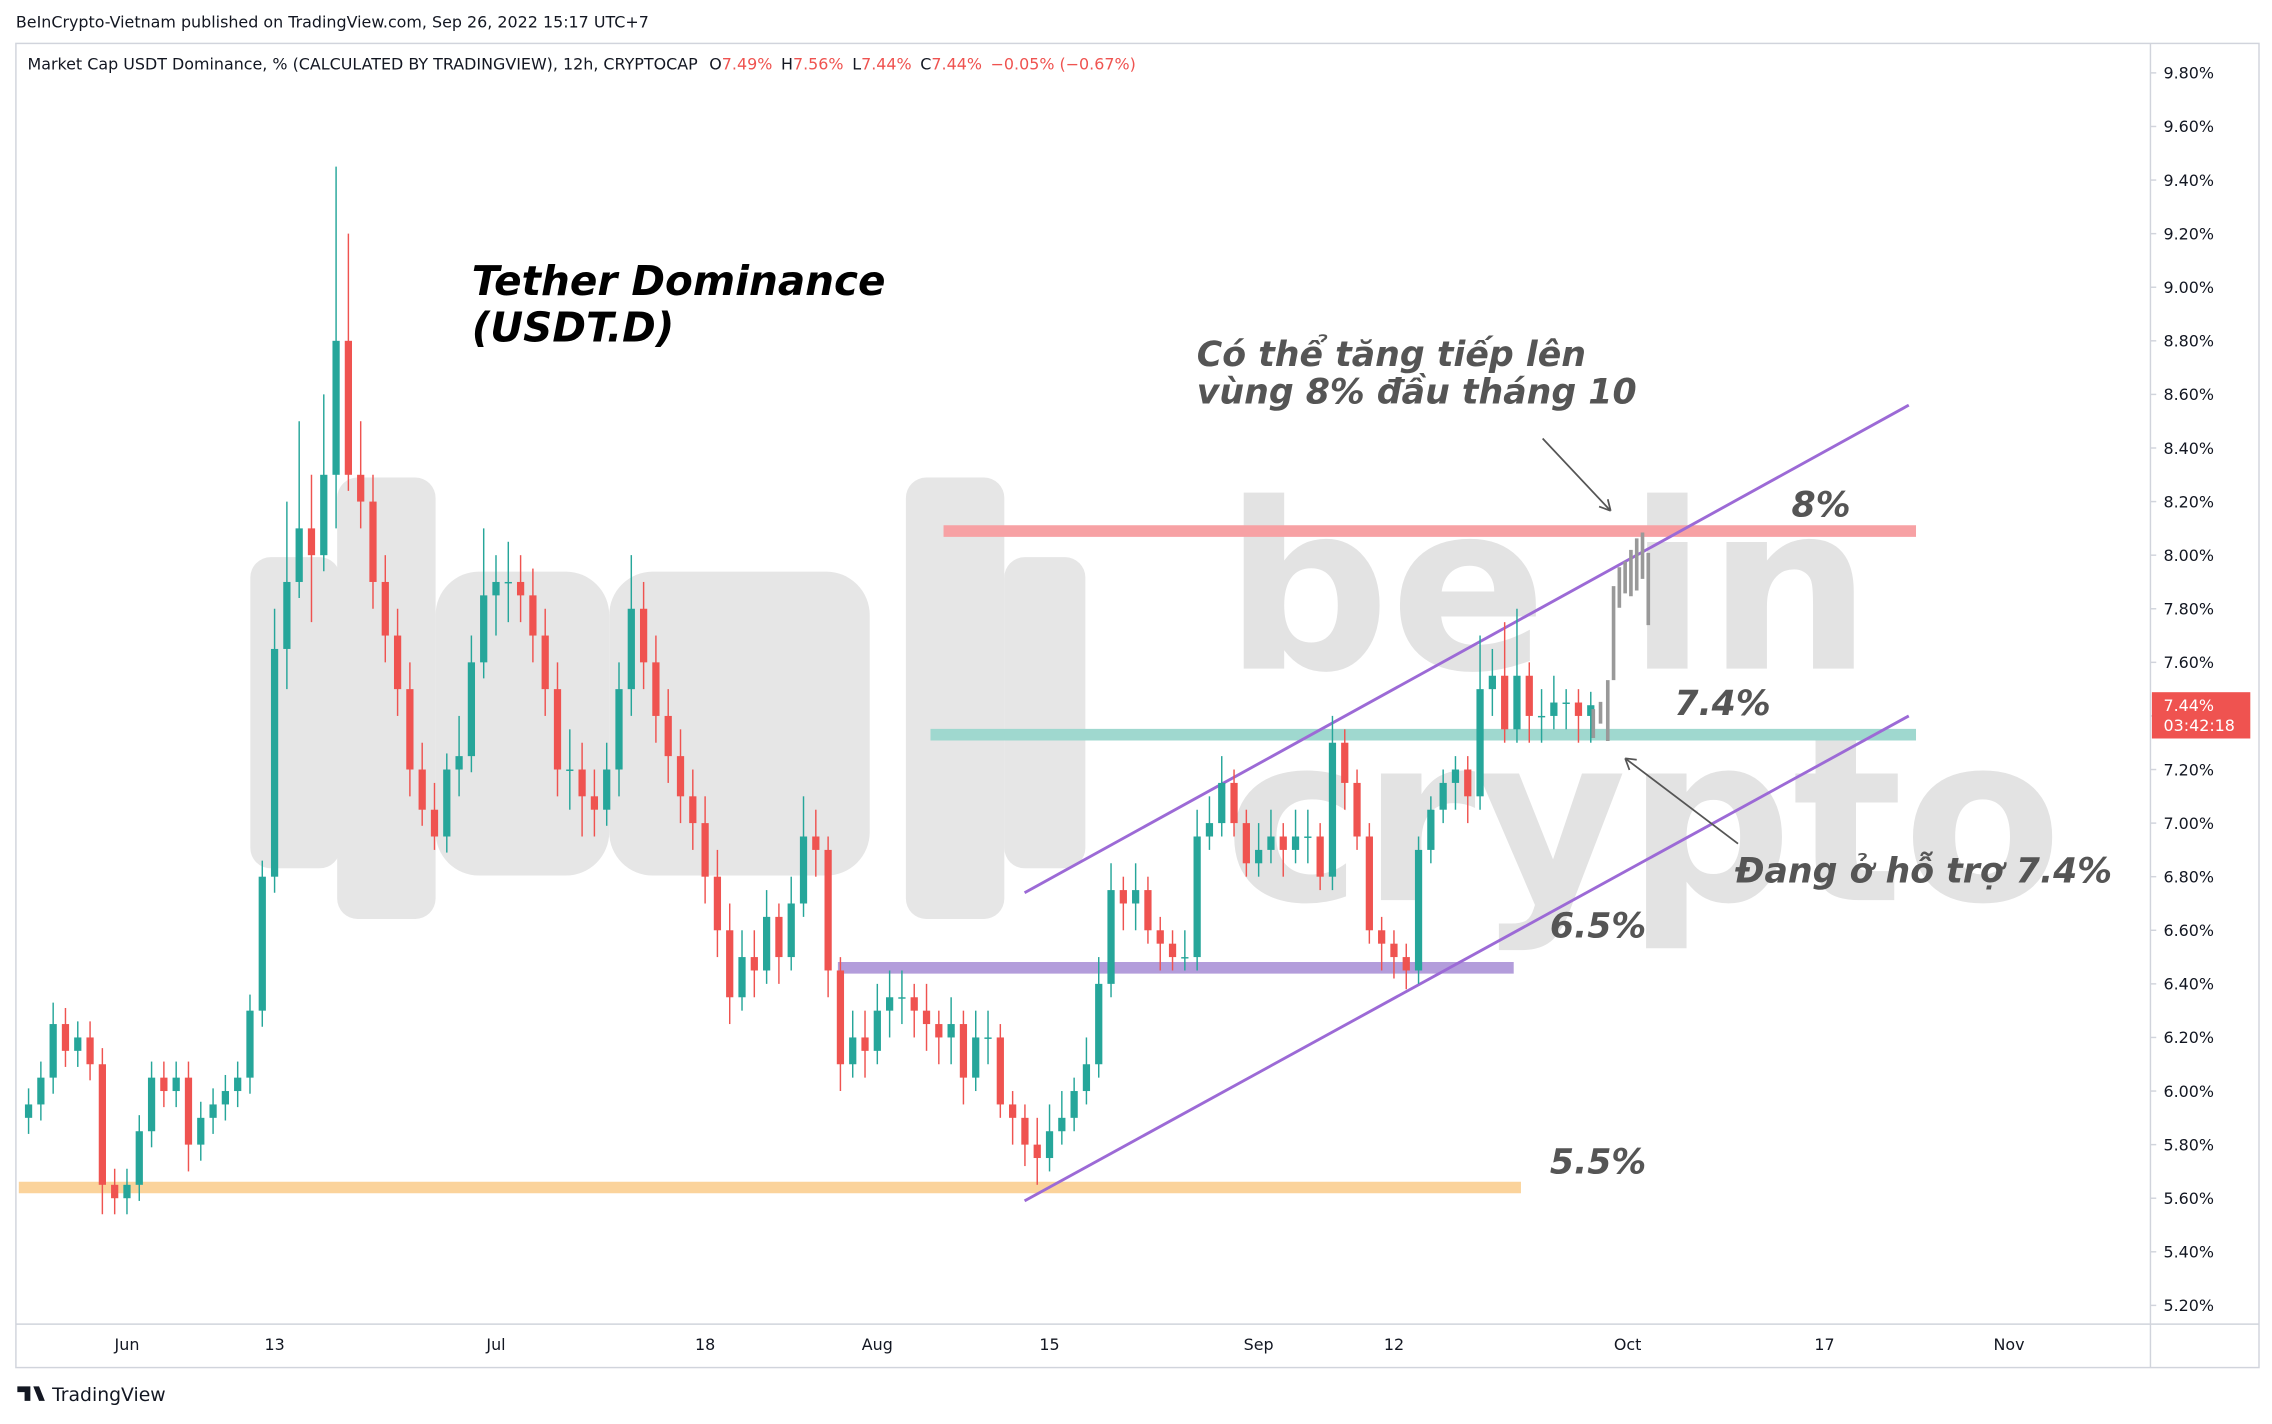 The width and height of the screenshot is (2272, 1424). What do you see at coordinates (2188, 662) in the screenshot?
I see `y-tick-label: 7.60%` at bounding box center [2188, 662].